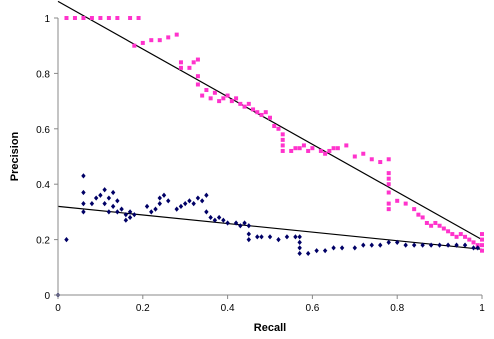  Describe the element at coordinates (312, 308) in the screenshot. I see `x-tick-label: 0.6` at that location.